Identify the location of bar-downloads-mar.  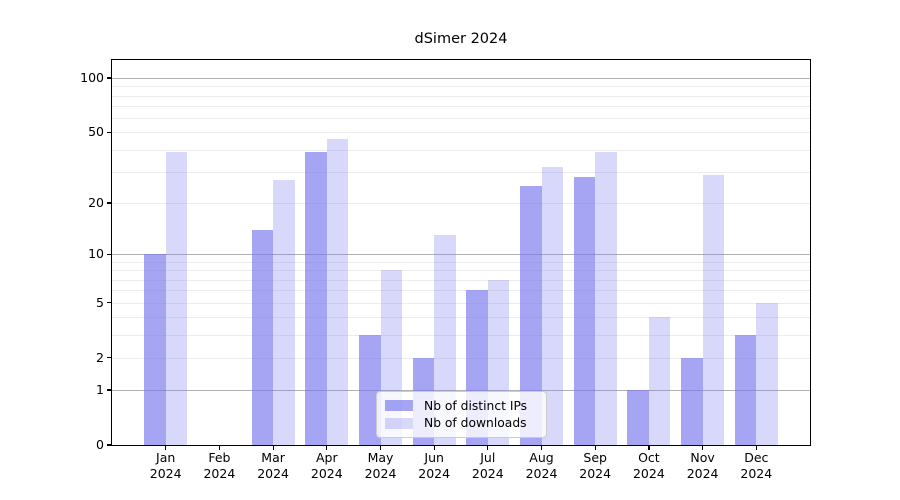
(284, 312).